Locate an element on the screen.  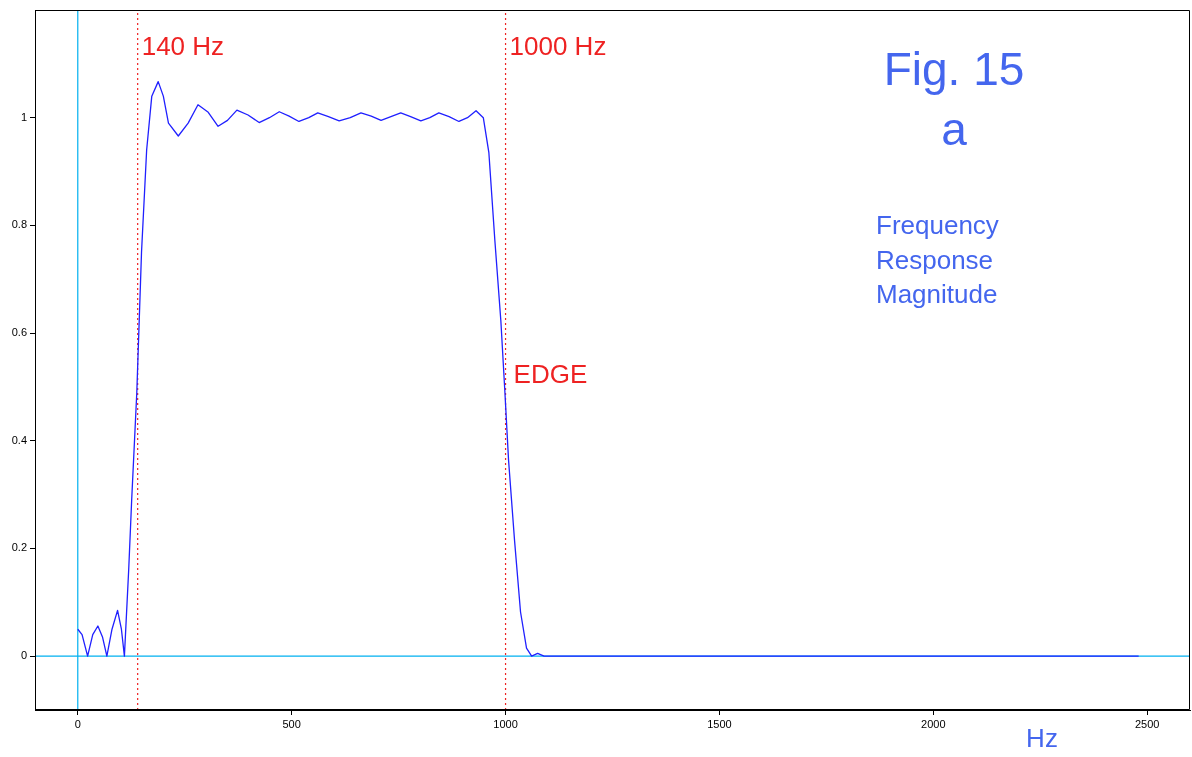
ref-line-label: 140 Hz is located at coordinates (183, 46).